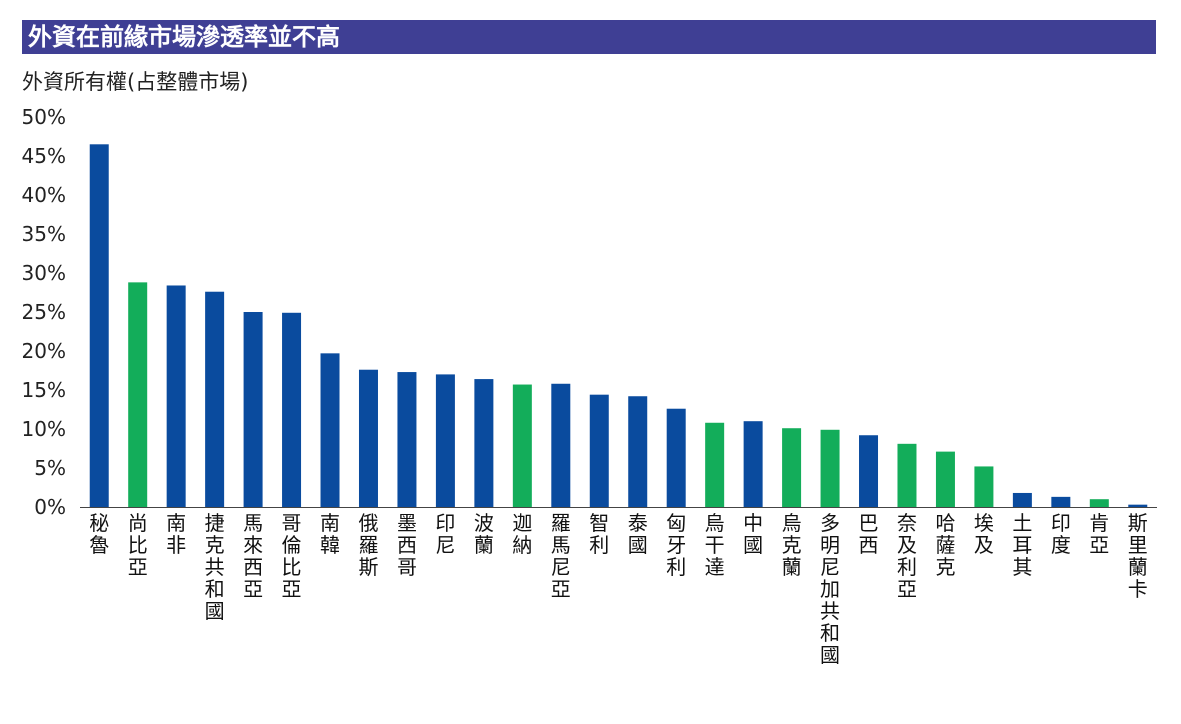 This screenshot has width=1181, height=724. What do you see at coordinates (445, 534) in the screenshot?
I see `x-category-label: 印尼` at bounding box center [445, 534].